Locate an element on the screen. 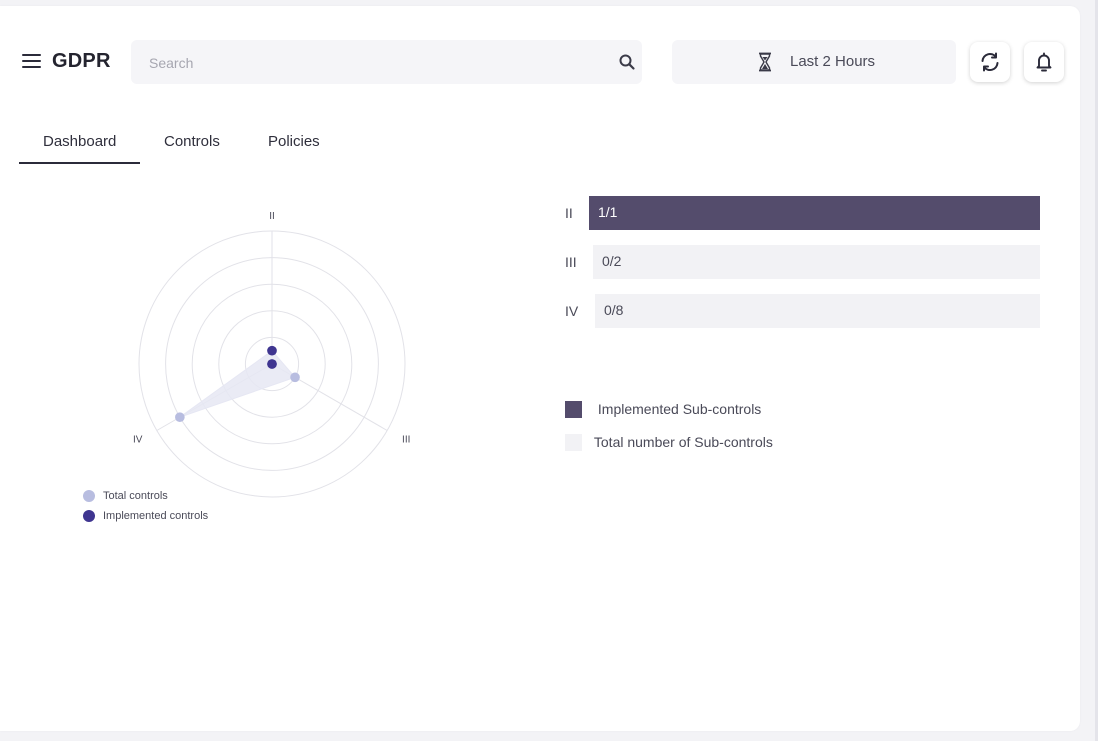 The height and width of the screenshot is (741, 1098). refresh-button is located at coordinates (990, 62).